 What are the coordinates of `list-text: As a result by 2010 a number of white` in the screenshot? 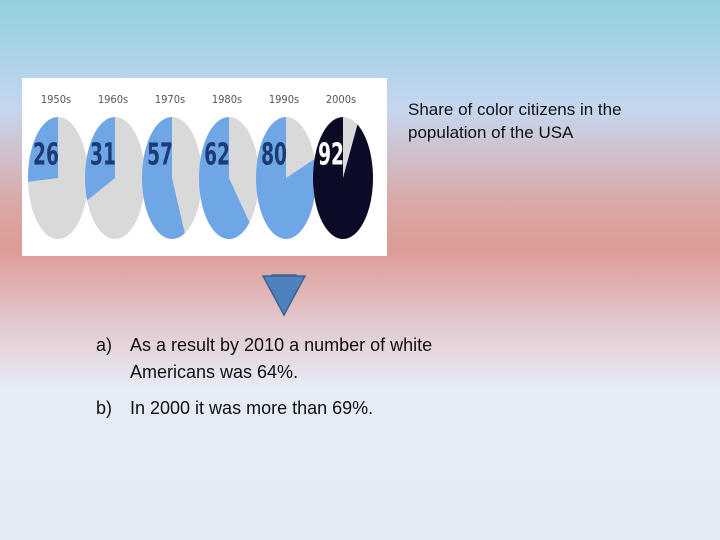 It's located at (281, 345).